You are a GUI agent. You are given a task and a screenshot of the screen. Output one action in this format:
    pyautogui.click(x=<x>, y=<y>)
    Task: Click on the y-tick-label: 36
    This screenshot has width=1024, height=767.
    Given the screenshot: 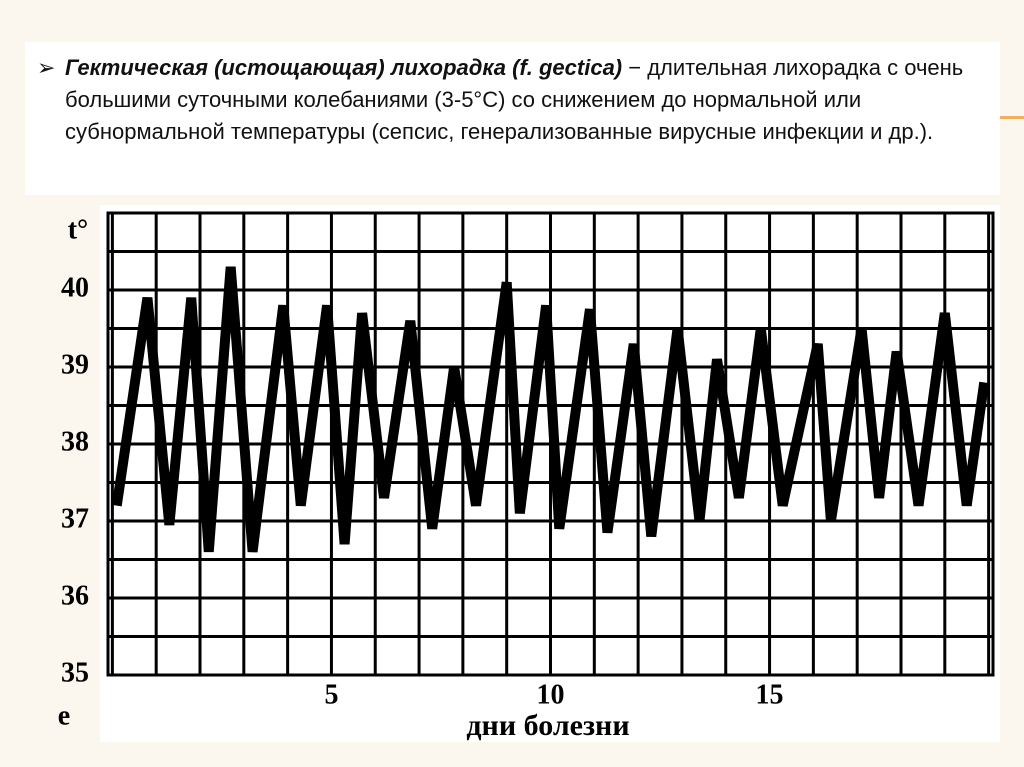 What is the action you would take?
    pyautogui.click(x=75, y=595)
    